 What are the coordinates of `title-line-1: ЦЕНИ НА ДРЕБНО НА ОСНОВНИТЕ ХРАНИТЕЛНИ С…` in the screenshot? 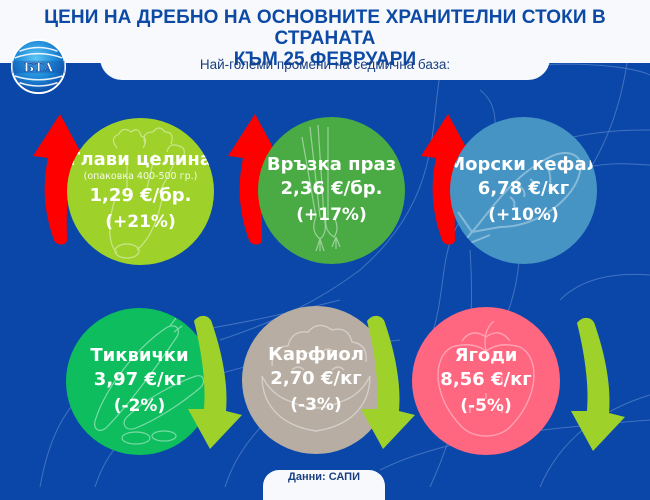 It's located at (325, 28).